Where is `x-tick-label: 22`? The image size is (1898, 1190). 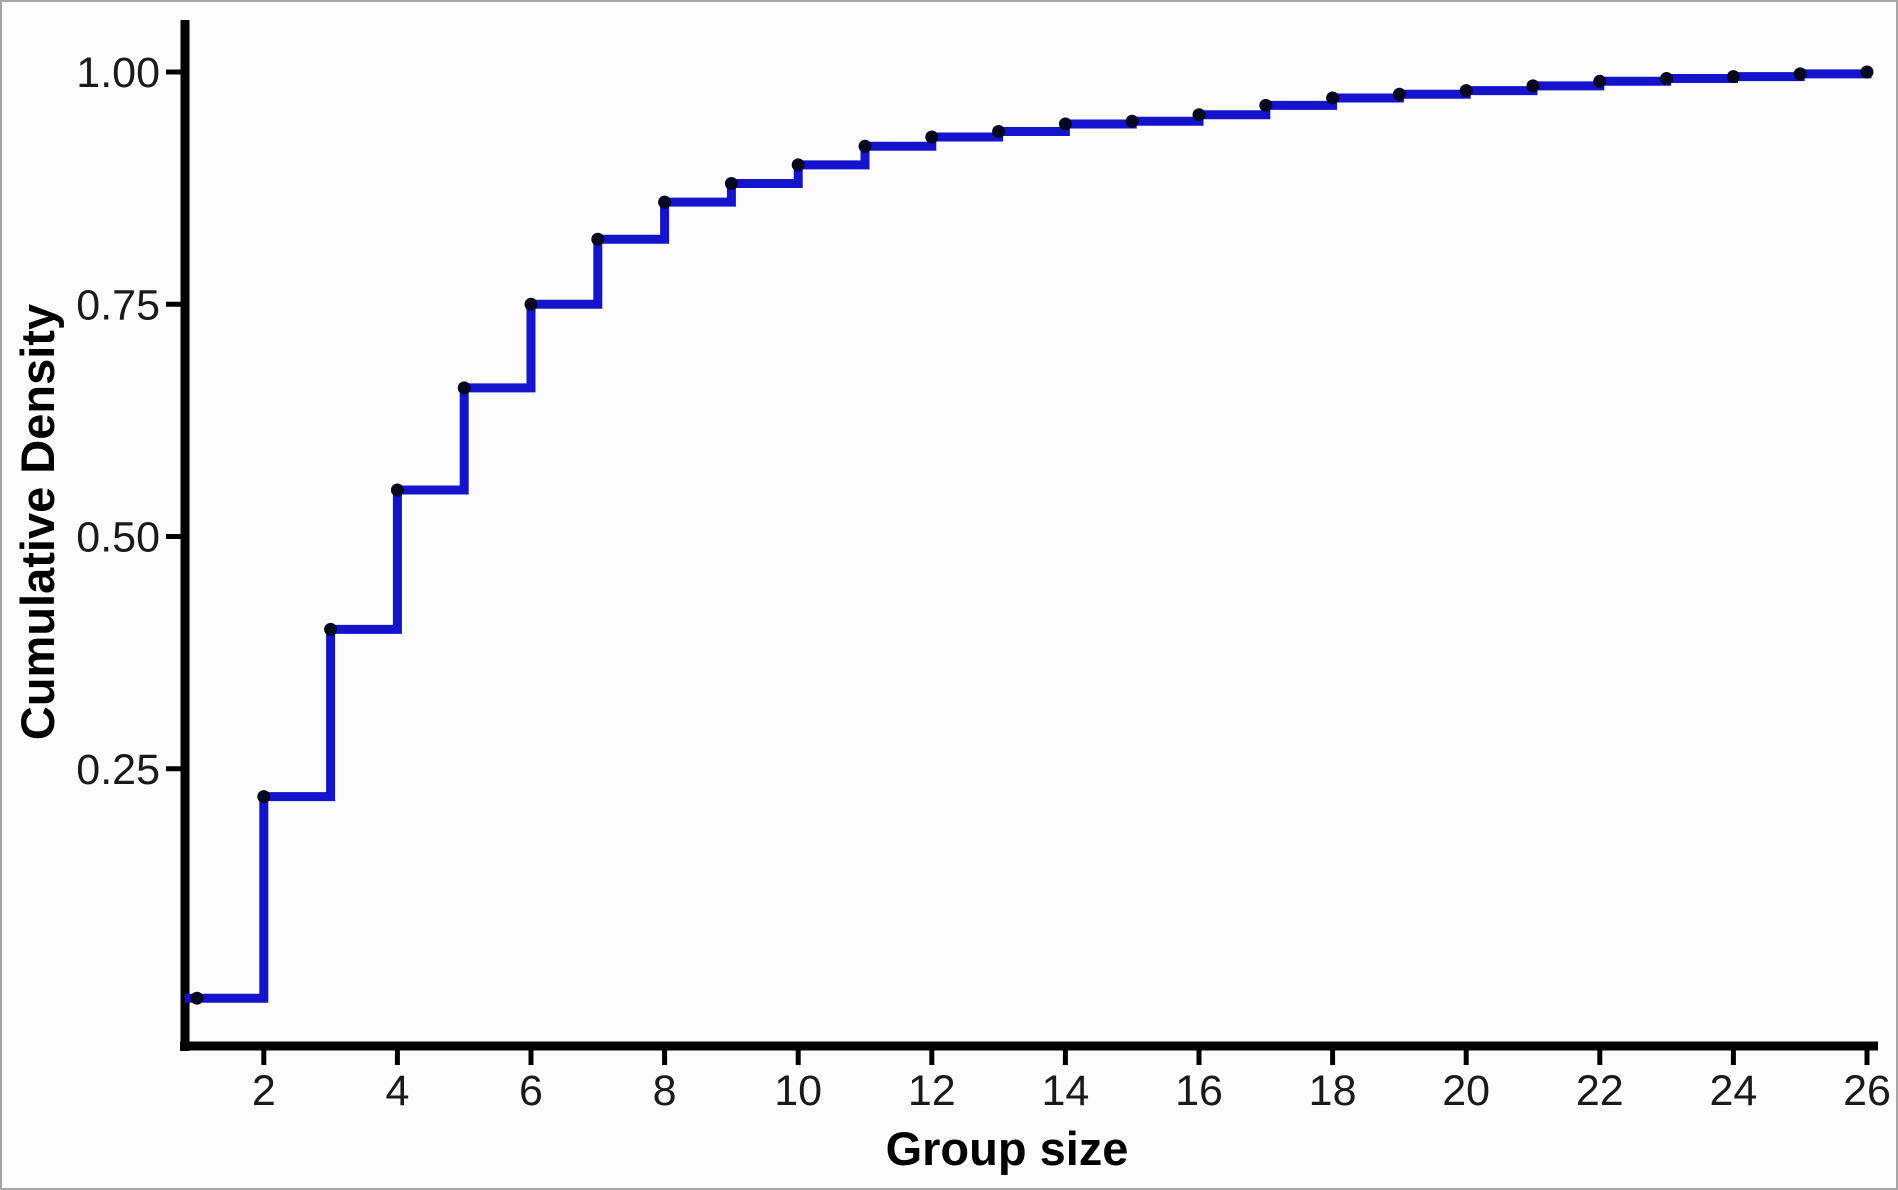
x-tick-label: 22 is located at coordinates (1600, 1091).